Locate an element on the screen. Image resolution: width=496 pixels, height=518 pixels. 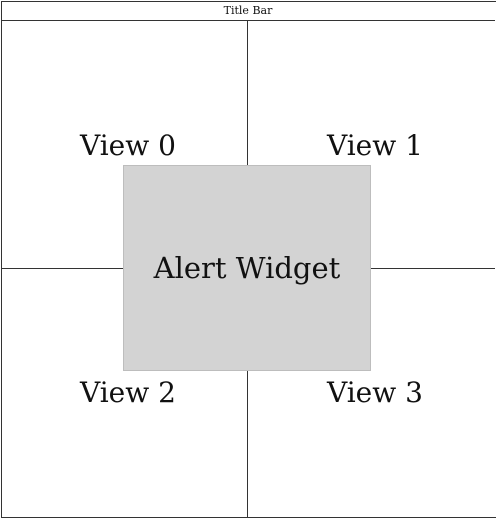
title-bar-label: Title Bar is located at coordinates (248, 10).